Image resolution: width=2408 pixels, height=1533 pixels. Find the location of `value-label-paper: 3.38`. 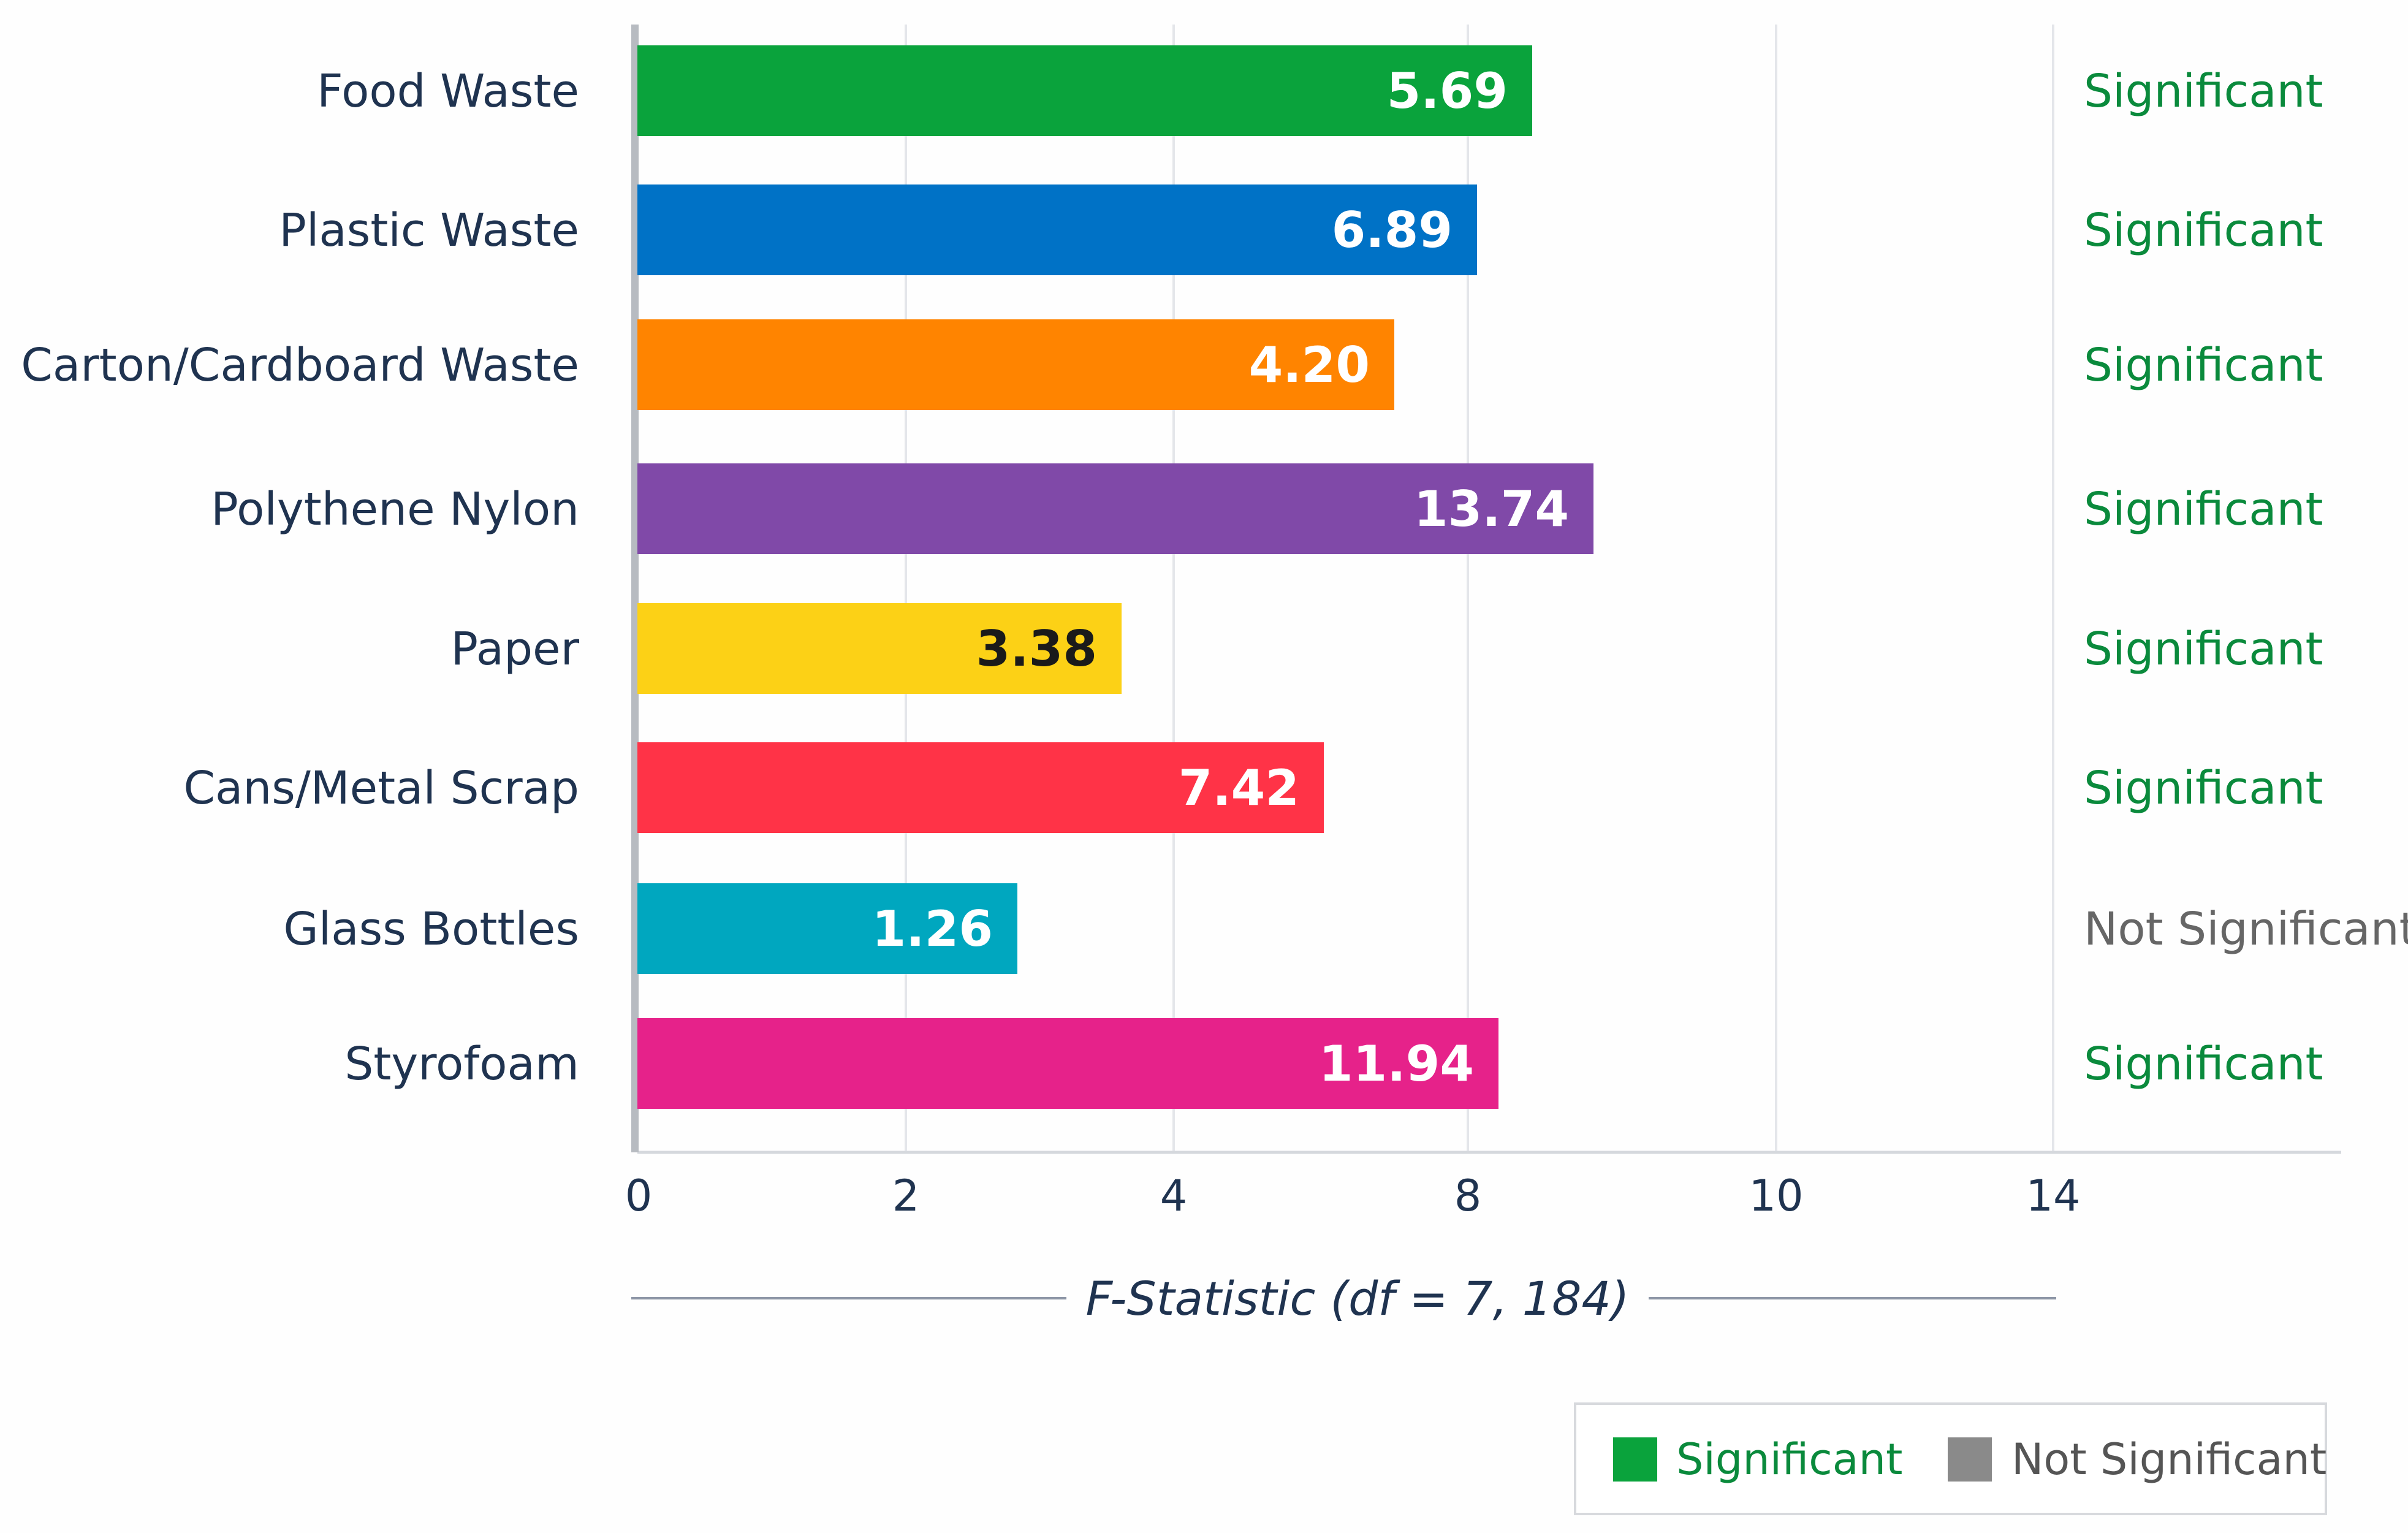

value-label-paper: 3.38 is located at coordinates (1036, 648).